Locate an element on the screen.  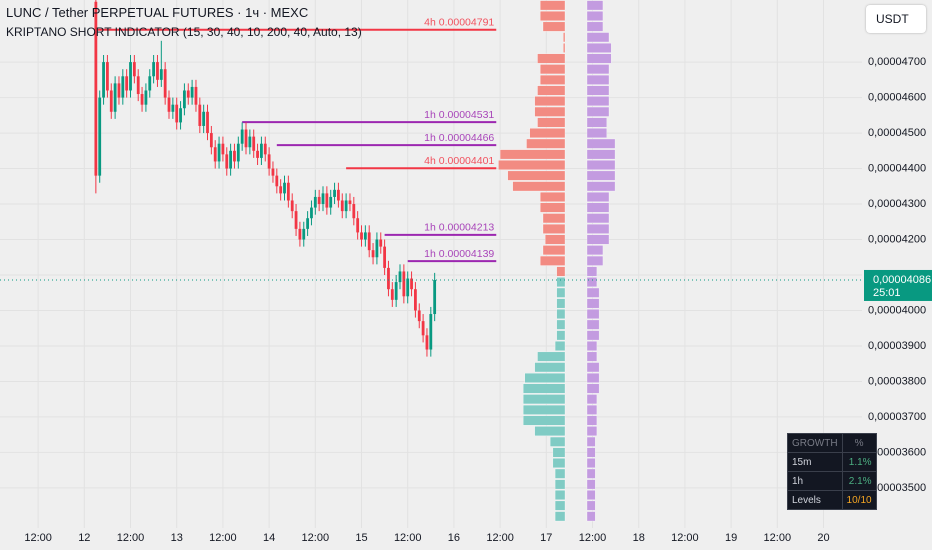
table-cell: Levels is located at coordinates (815, 500).